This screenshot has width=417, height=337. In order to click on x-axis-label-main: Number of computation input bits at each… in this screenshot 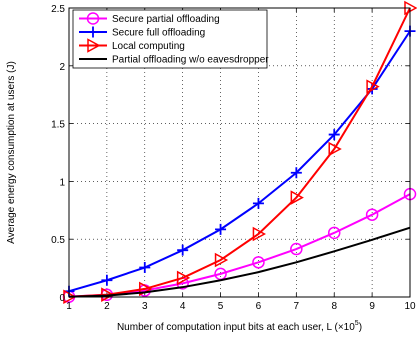, I will do `click(236, 327)`.